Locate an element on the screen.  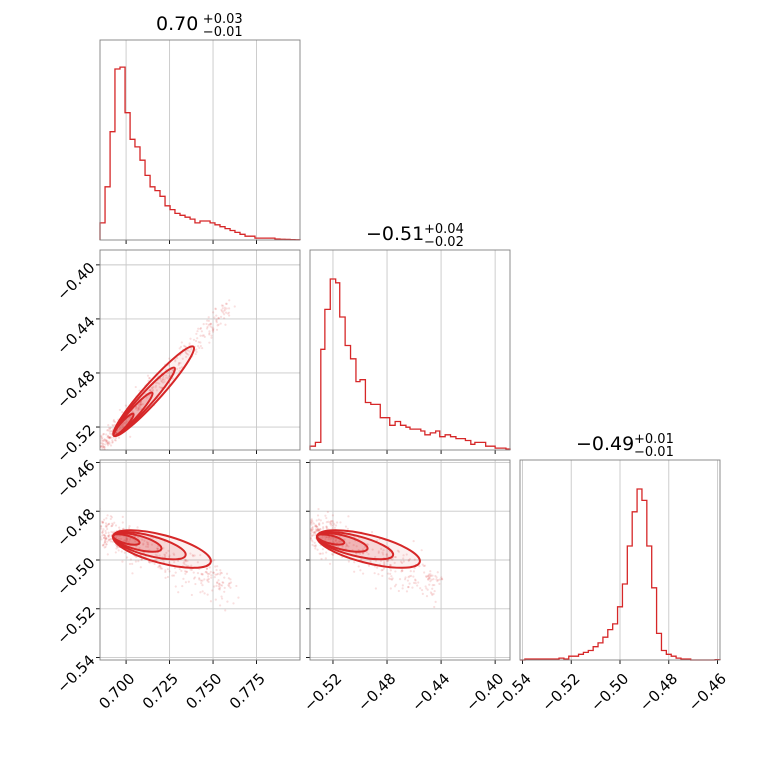
param-title-1: −0.51 is located at coordinates (395, 234).